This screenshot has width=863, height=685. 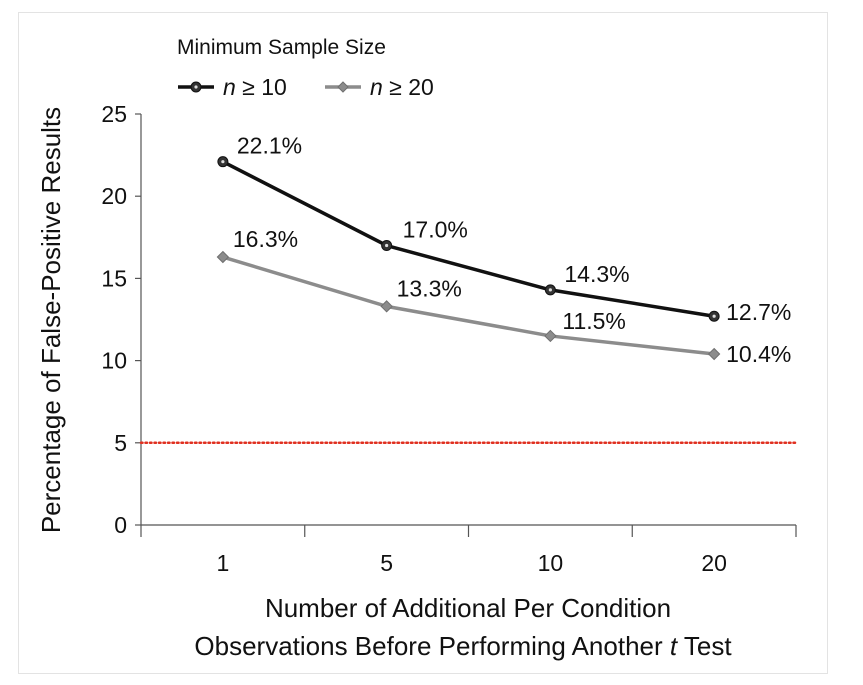 I want to click on data-label: 22.1%, so click(x=269, y=146).